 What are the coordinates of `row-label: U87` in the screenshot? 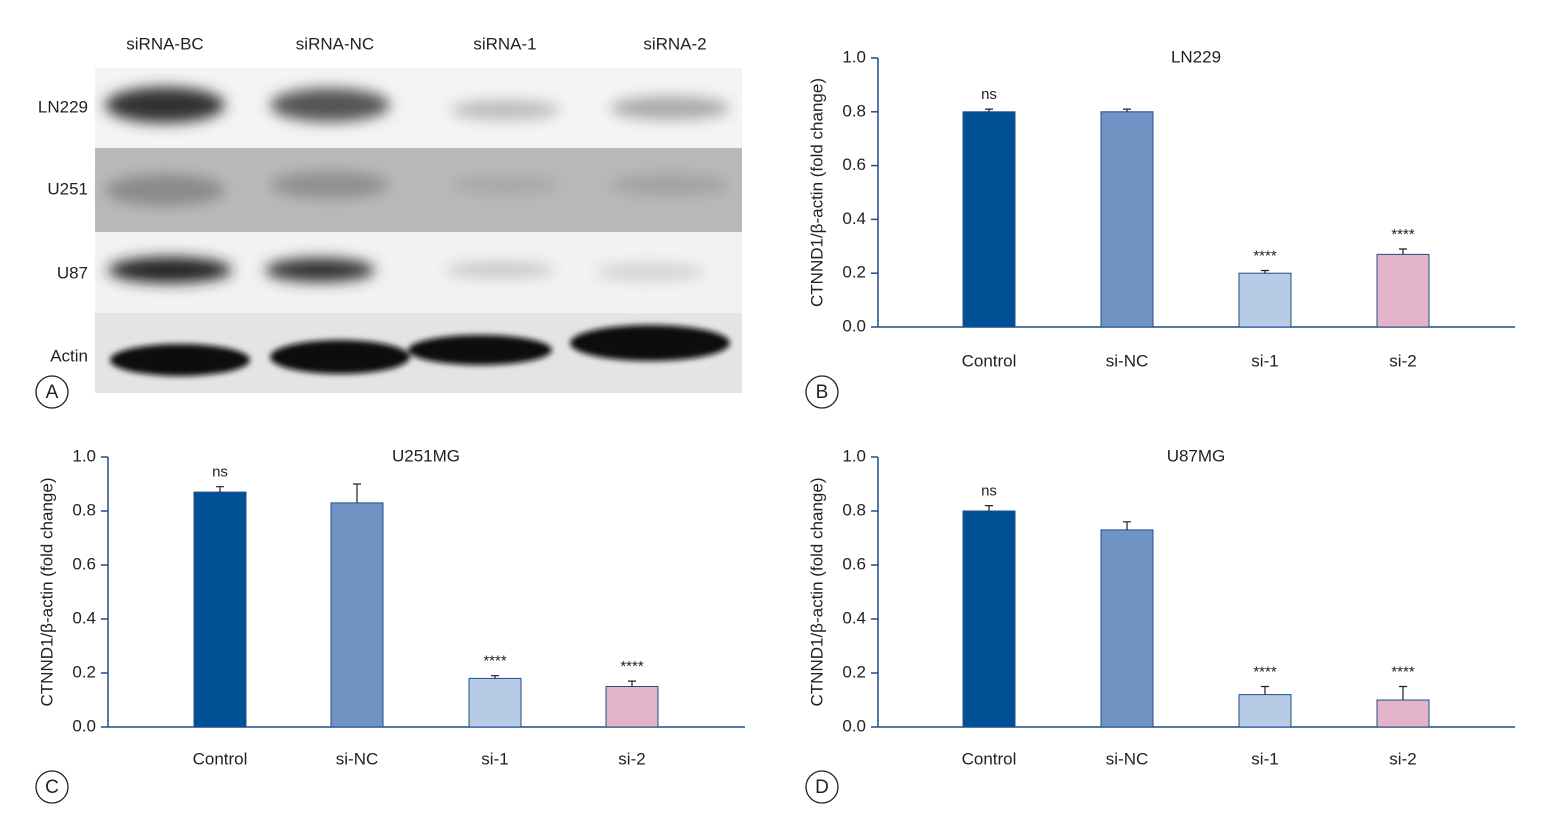 It's located at (72, 272).